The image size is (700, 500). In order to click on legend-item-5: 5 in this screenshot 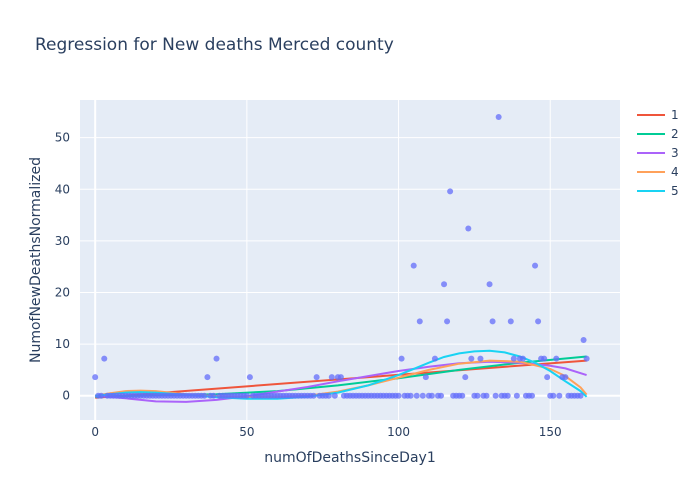, I will do `click(658, 191)`.